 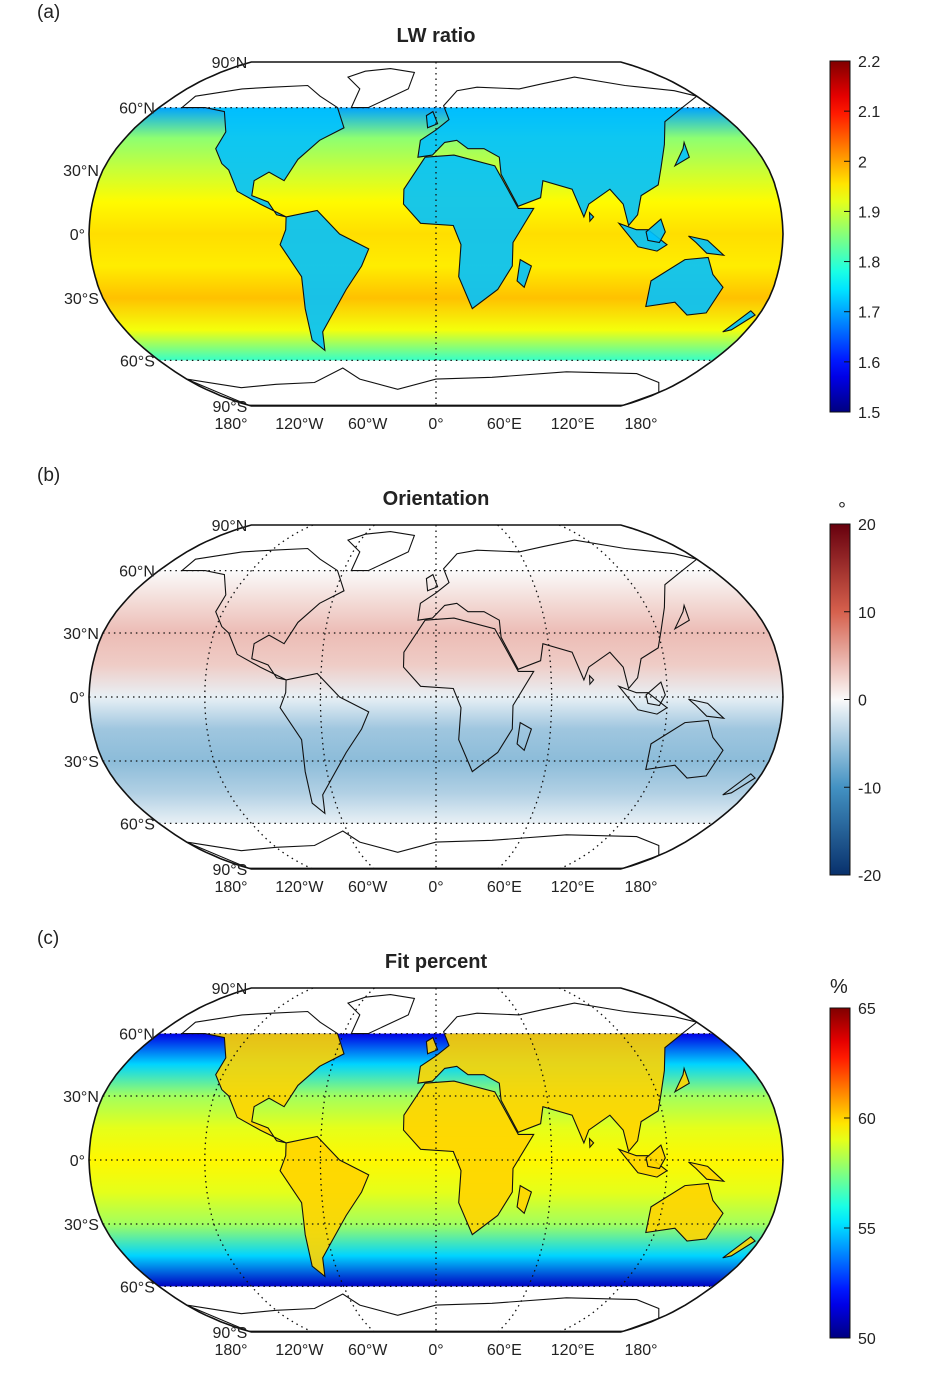 I want to click on colorbar-tick-label: 1.9, so click(x=869, y=212).